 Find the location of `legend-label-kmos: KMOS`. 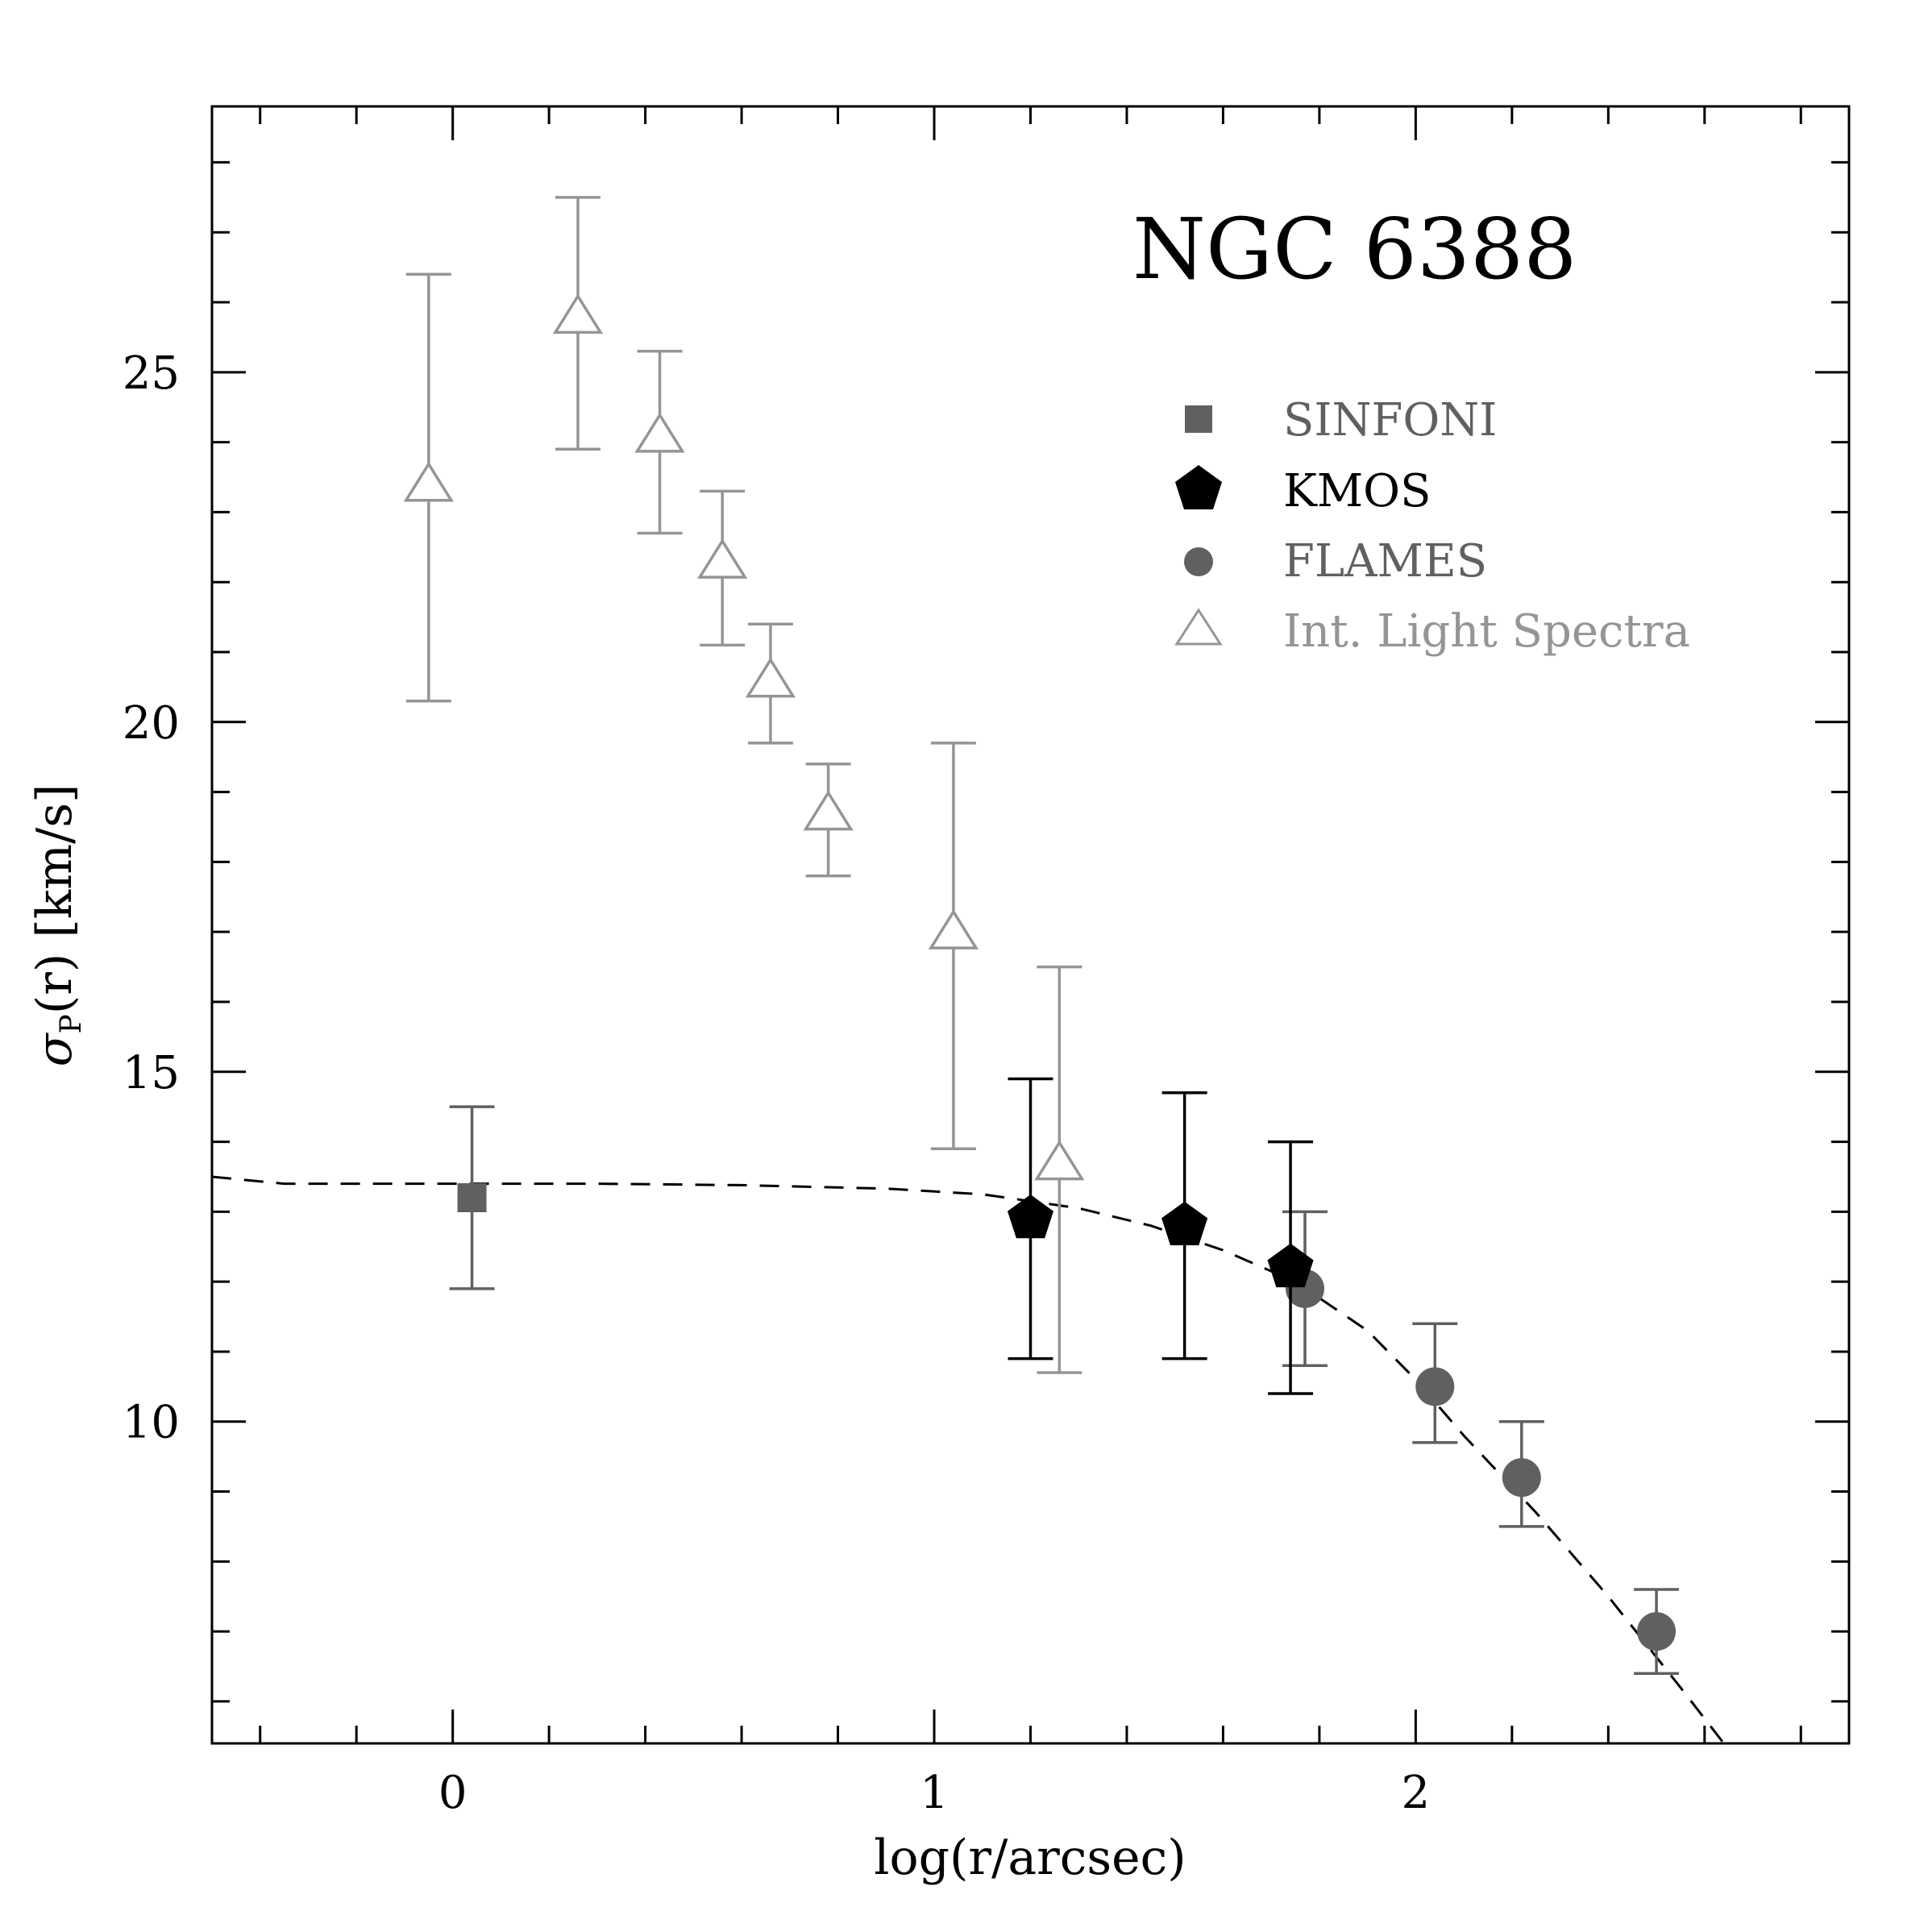

legend-label-kmos: KMOS is located at coordinates (1357, 491).